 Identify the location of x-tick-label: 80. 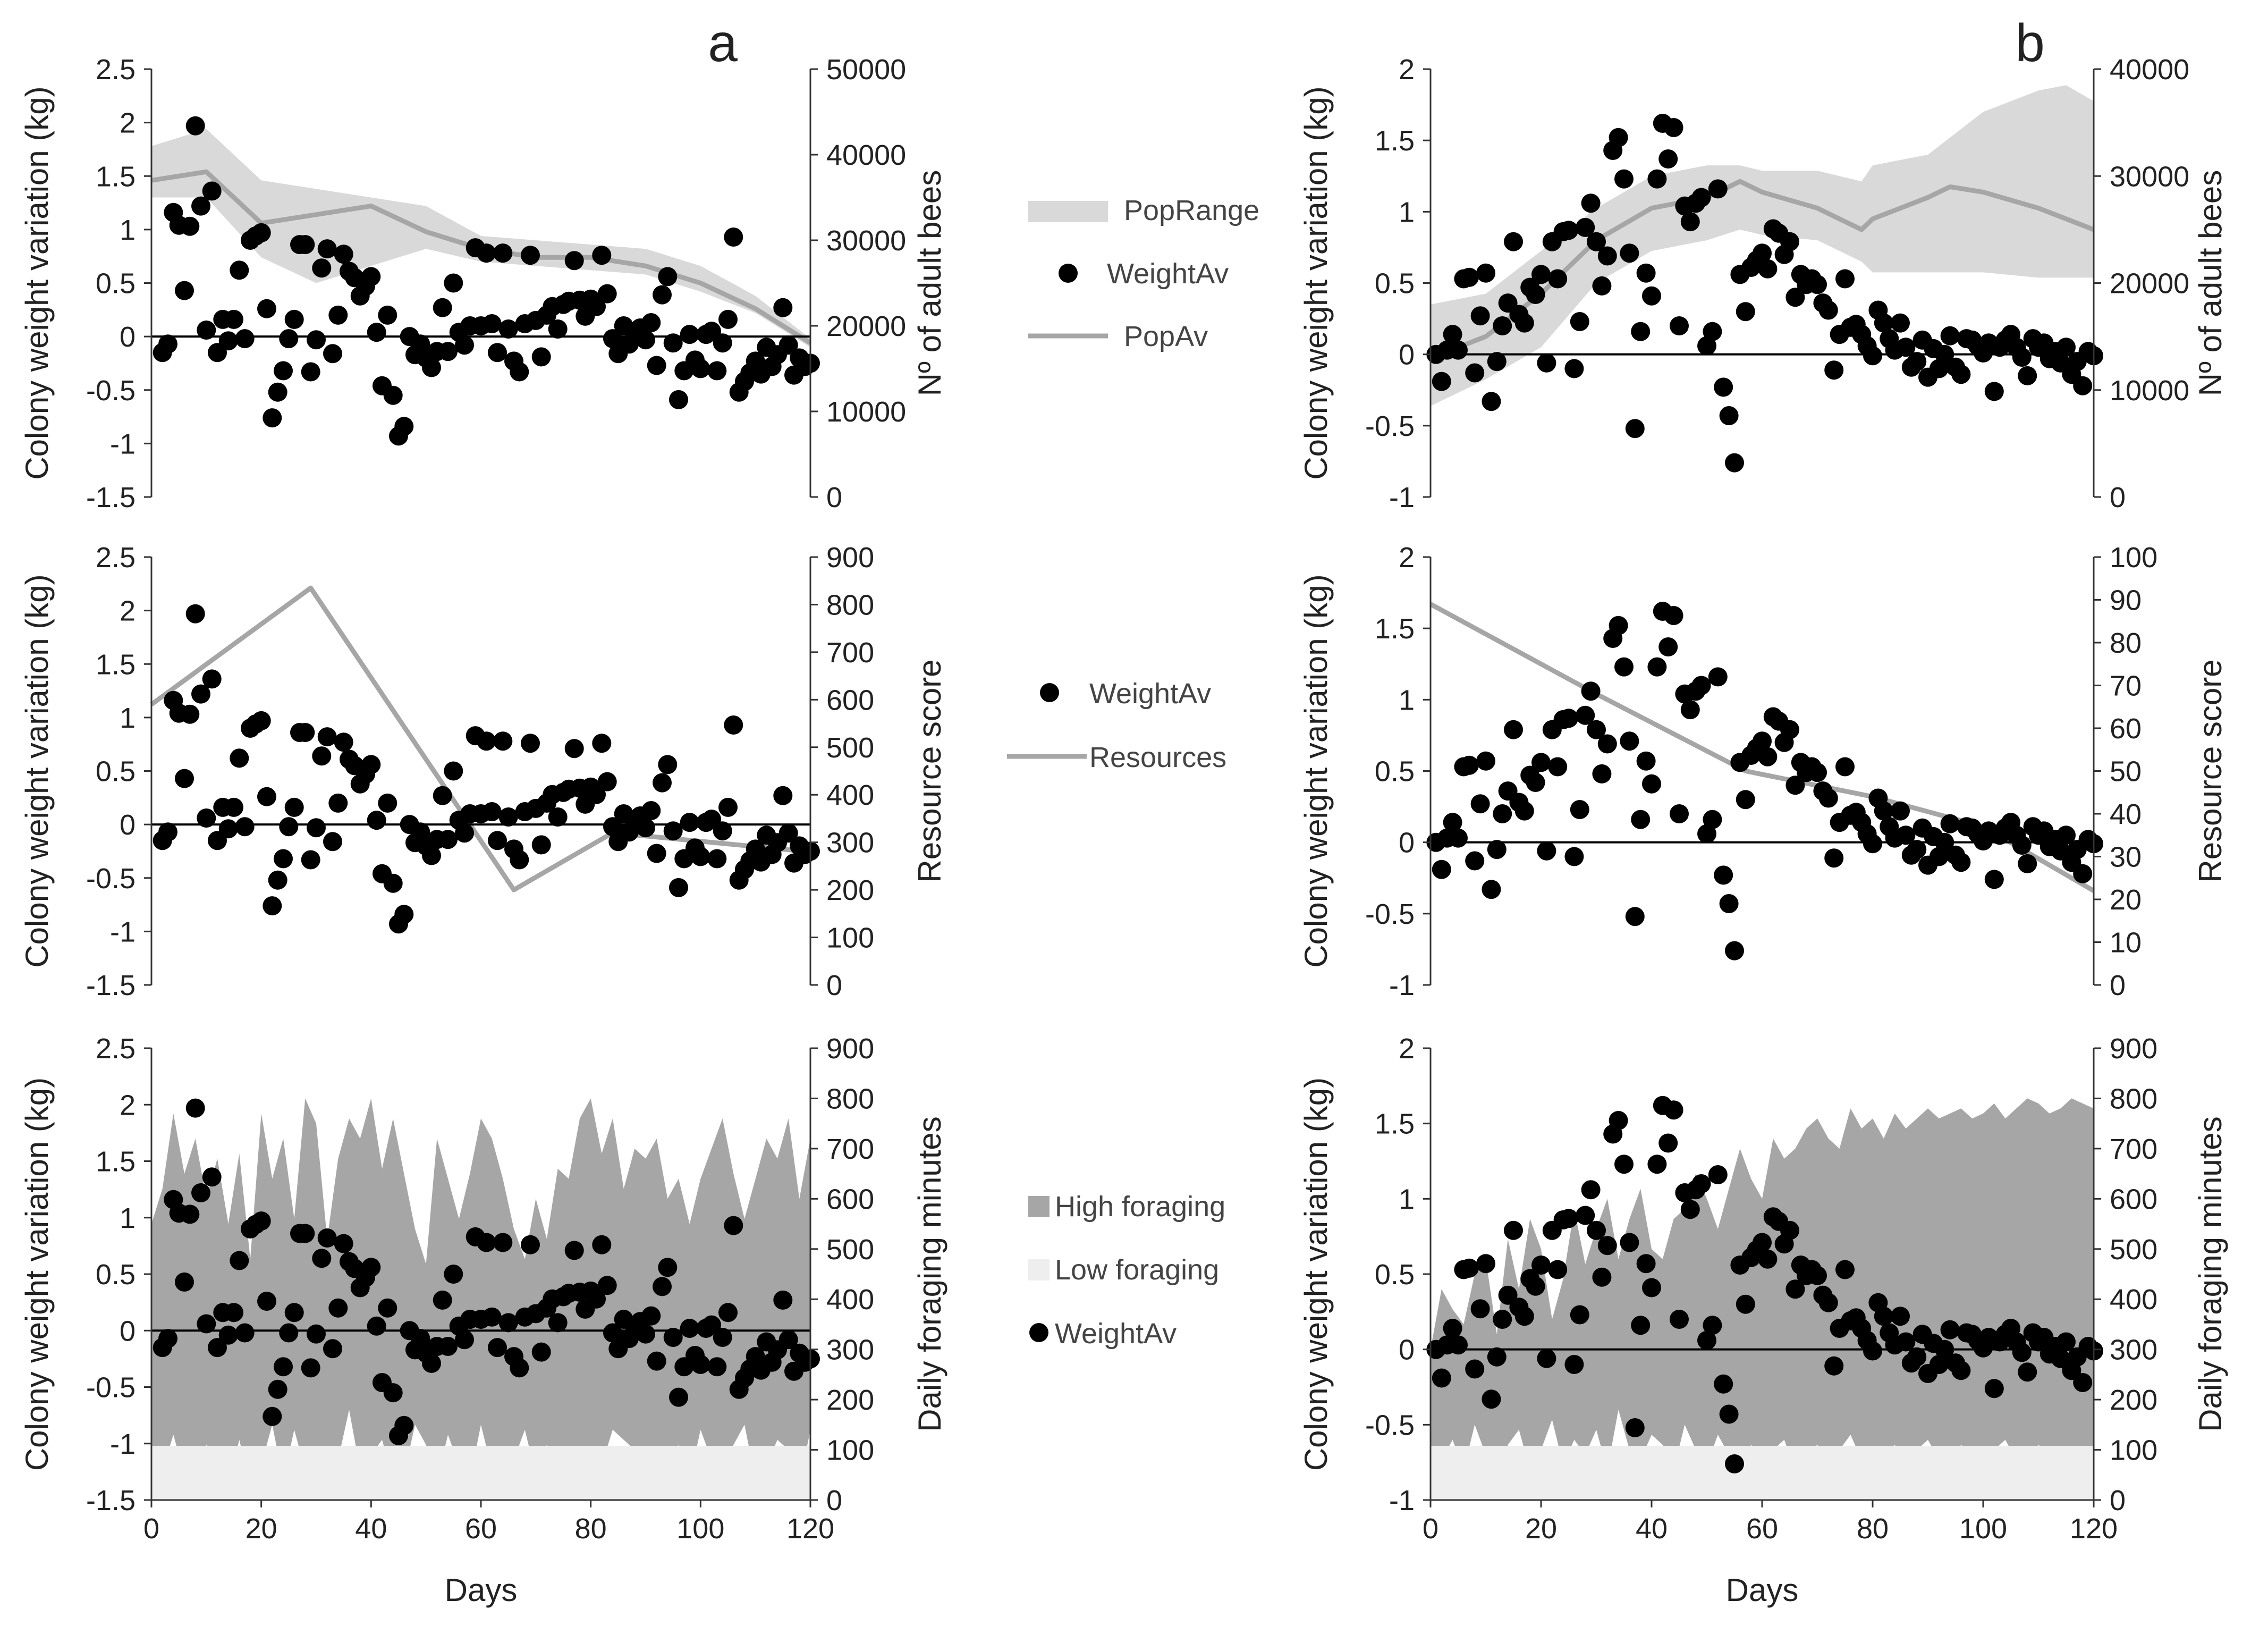
(1873, 1529).